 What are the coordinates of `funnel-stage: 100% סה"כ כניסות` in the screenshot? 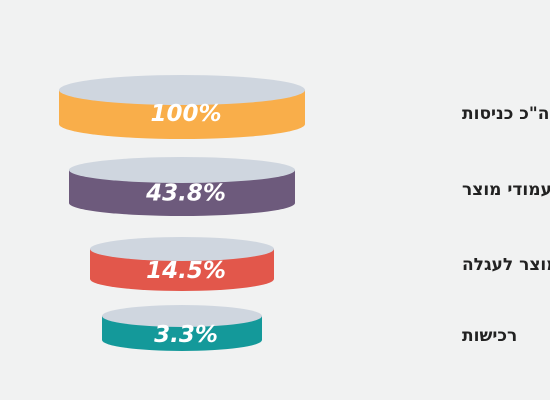 It's located at (304, 107).